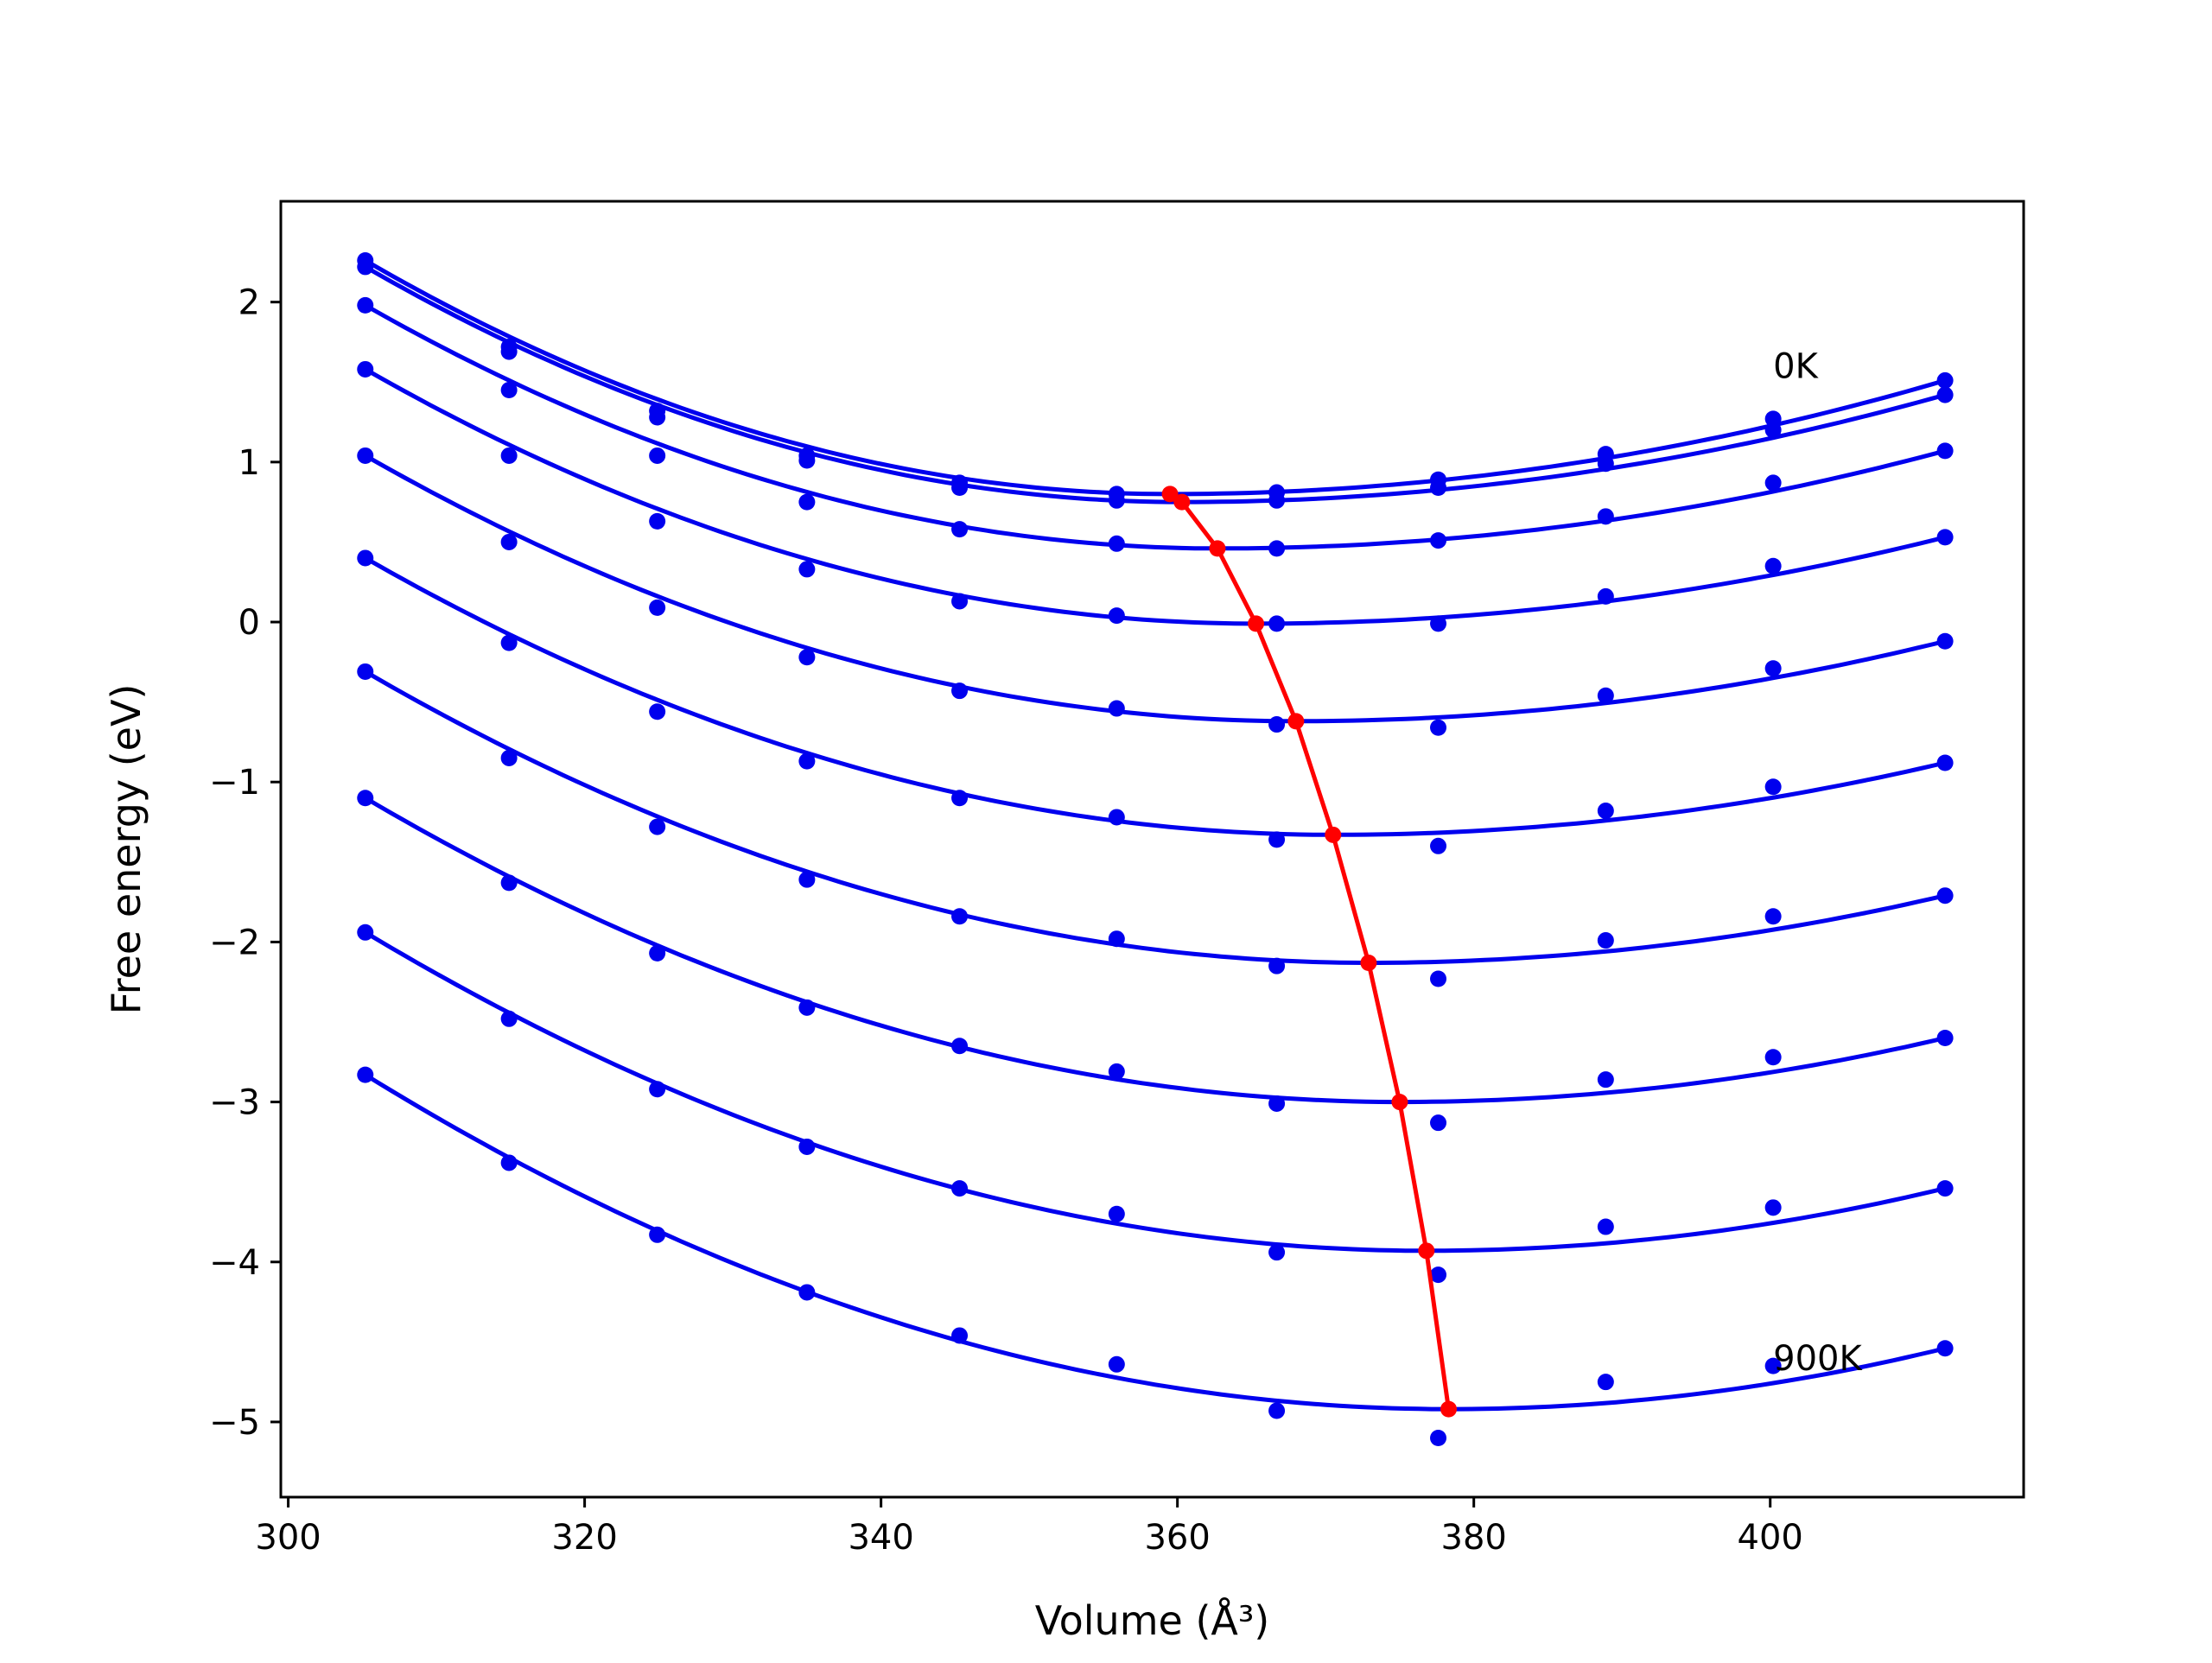 This screenshot has width=2212, height=1663. I want to click on x-axis-label: Volume (Å³), so click(1152, 1621).